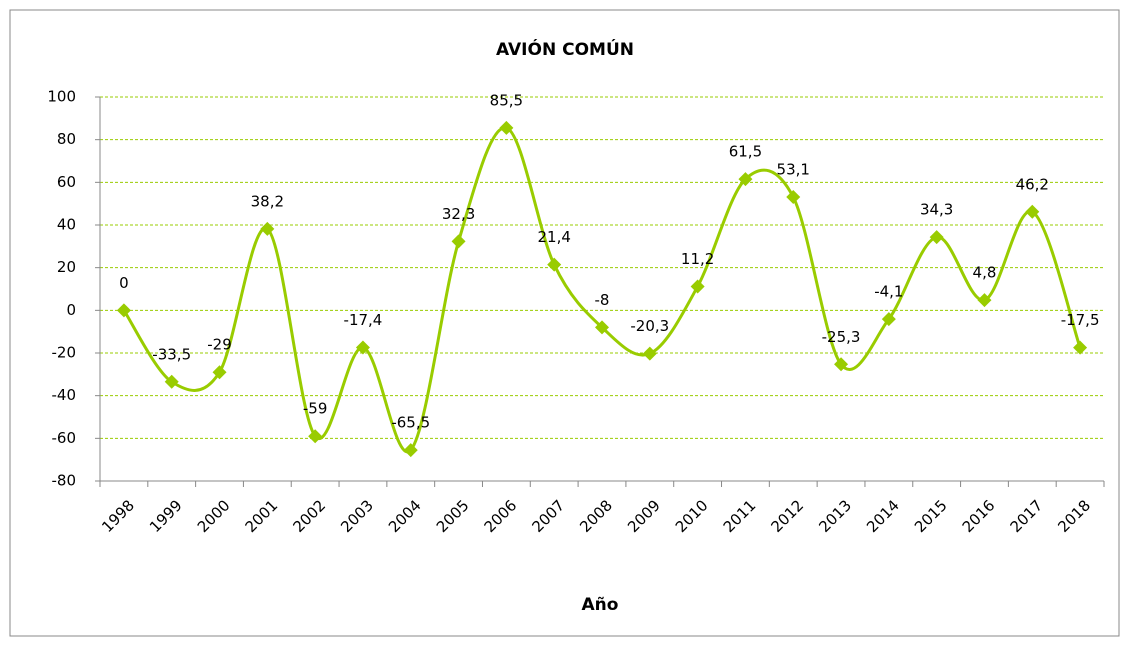 This screenshot has height=646, width=1129. Describe the element at coordinates (66, 139) in the screenshot. I see `y-tick-label: 80` at that location.